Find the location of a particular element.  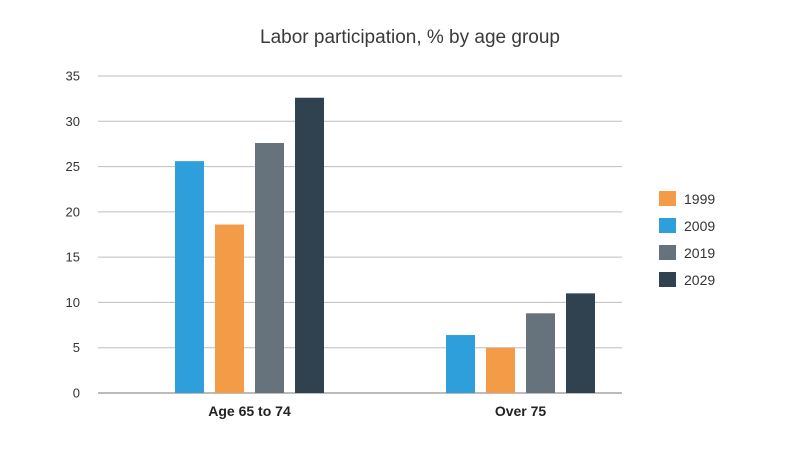

legend-swatch-2019 is located at coordinates (667, 252).